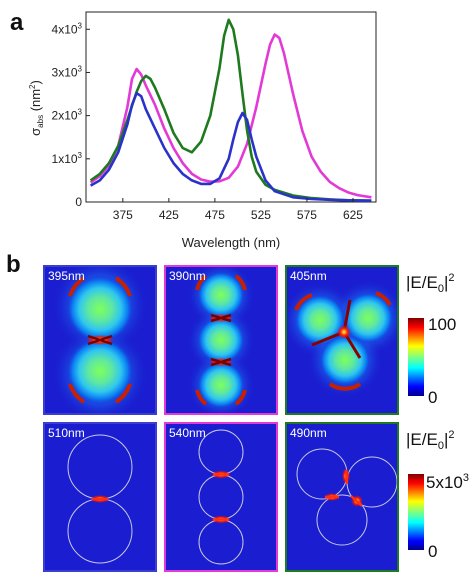 The image size is (474, 579). What do you see at coordinates (187, 276) in the screenshot?
I see `map-wavelength-label: 390nm` at bounding box center [187, 276].